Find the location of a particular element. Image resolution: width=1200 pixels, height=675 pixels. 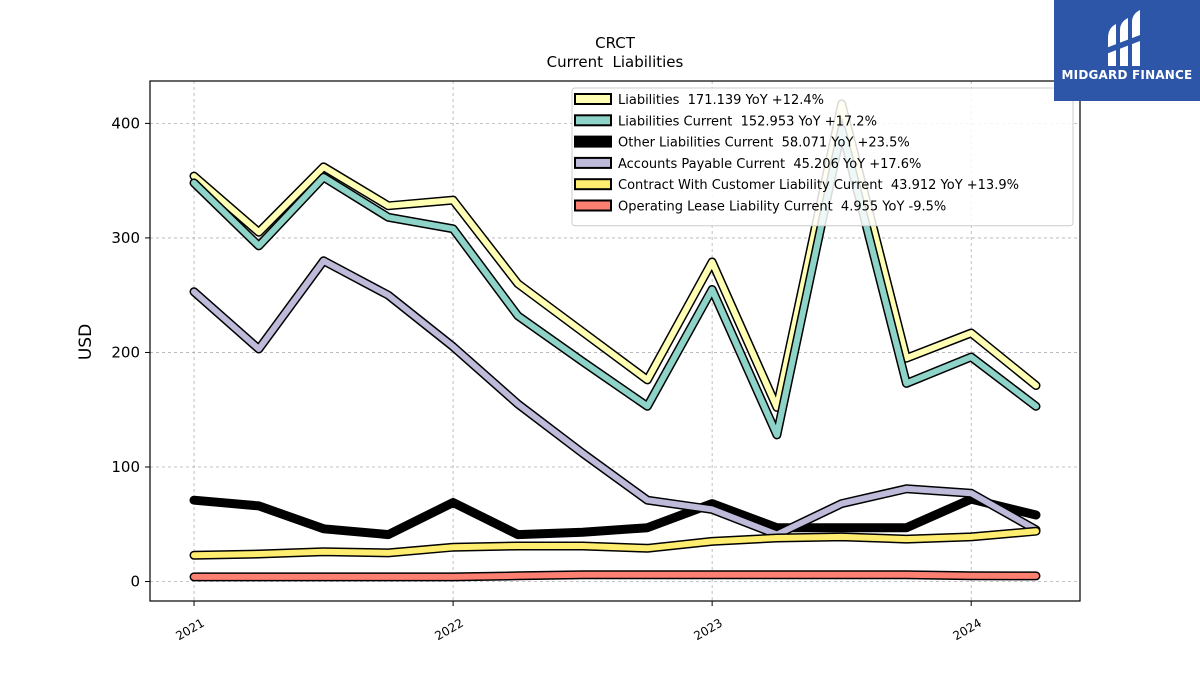

legend-swatch-operating-lease-liability-current is located at coordinates (593, 205).